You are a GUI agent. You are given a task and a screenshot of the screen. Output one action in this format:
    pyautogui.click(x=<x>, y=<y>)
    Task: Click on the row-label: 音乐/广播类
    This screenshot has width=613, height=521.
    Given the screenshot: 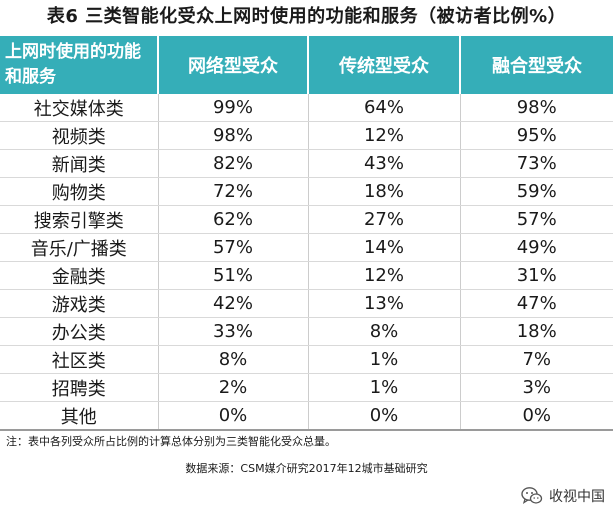 What is the action you would take?
    pyautogui.click(x=79, y=247)
    